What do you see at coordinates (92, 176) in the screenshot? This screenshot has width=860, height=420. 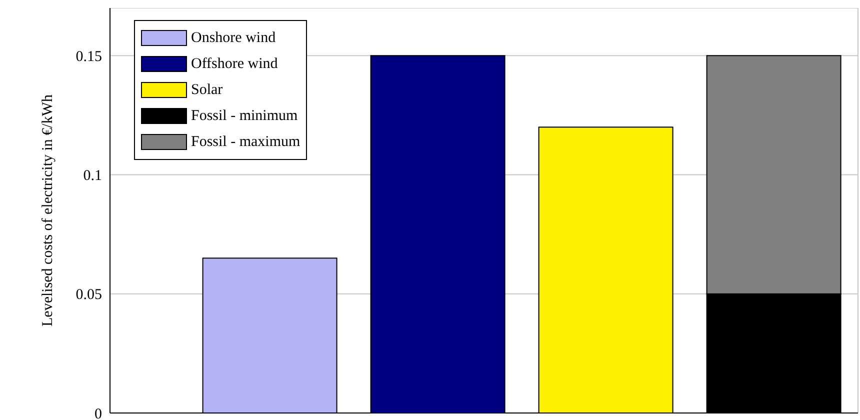 I see `y-tick-label: 0.1` at bounding box center [92, 176].